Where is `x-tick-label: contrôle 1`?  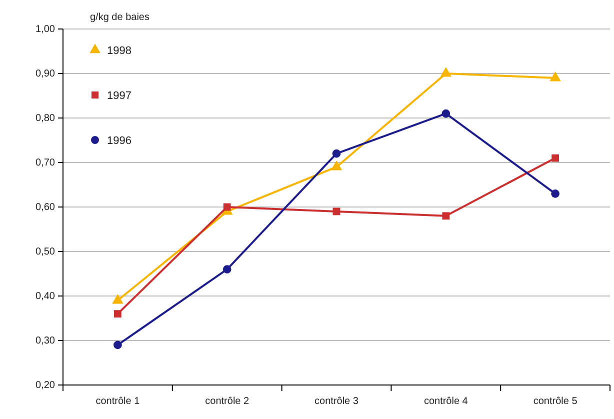 x-tick-label: contrôle 1 is located at coordinates (118, 402).